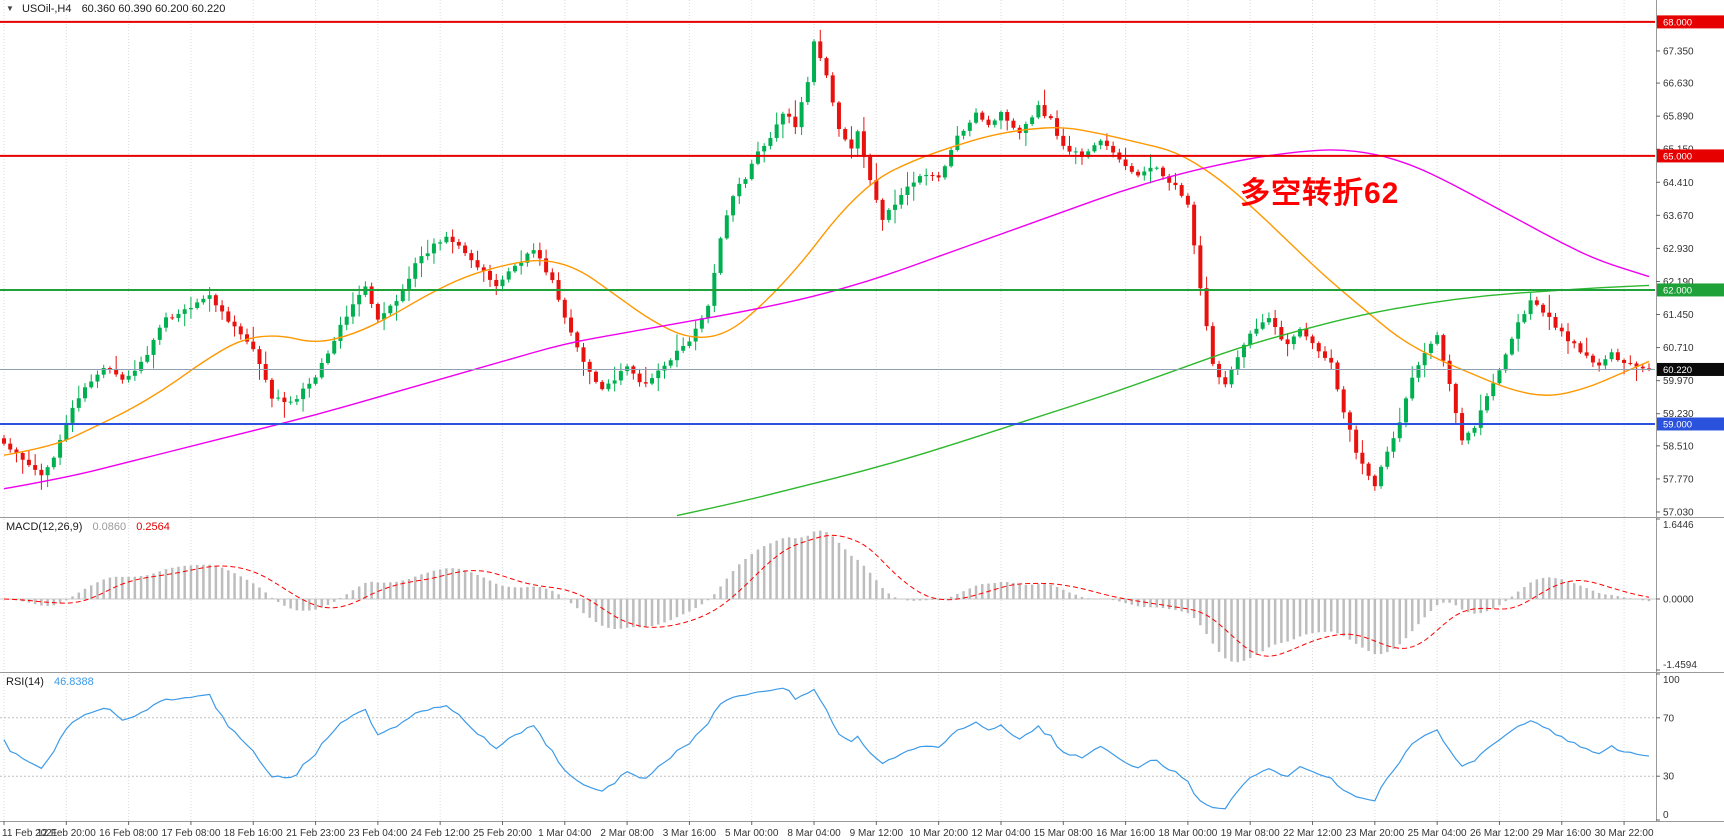 The width and height of the screenshot is (1724, 840). What do you see at coordinates (1669, 777) in the screenshot?
I see `svg-text: 30` at bounding box center [1669, 777].